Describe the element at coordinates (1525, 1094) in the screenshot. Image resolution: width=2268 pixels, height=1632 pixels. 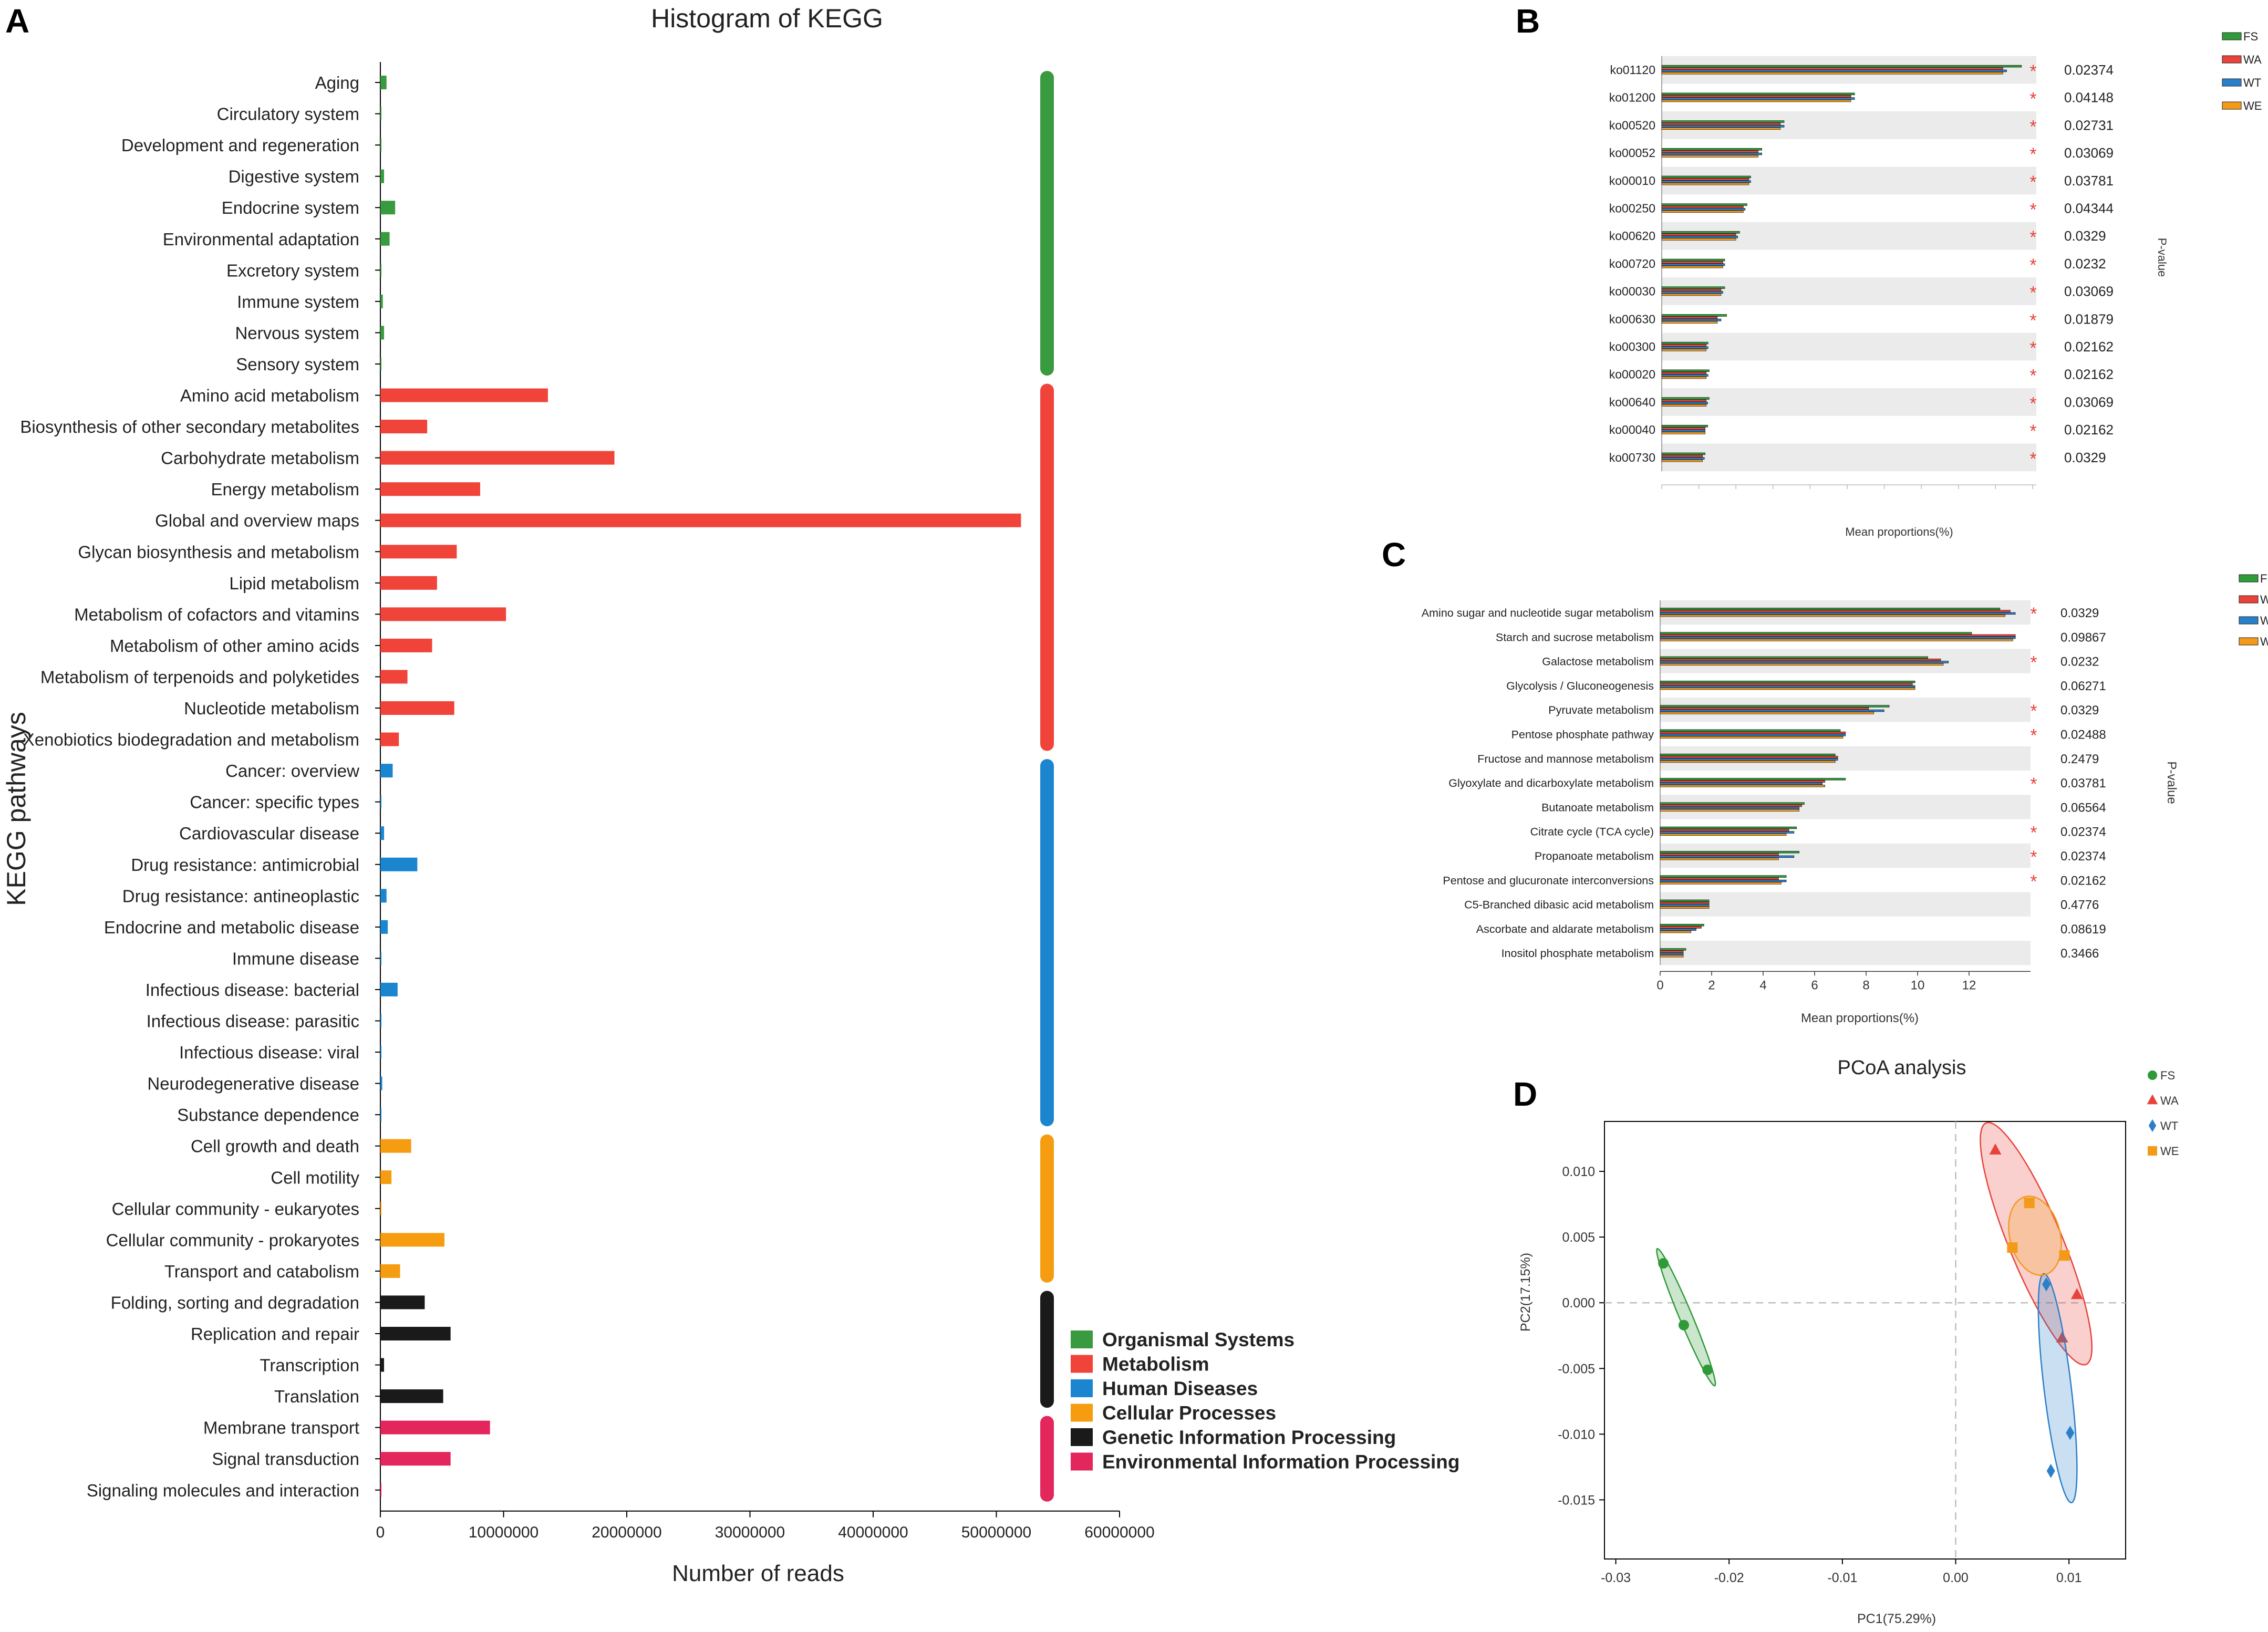
I see `panel-letter-d: D` at that location.